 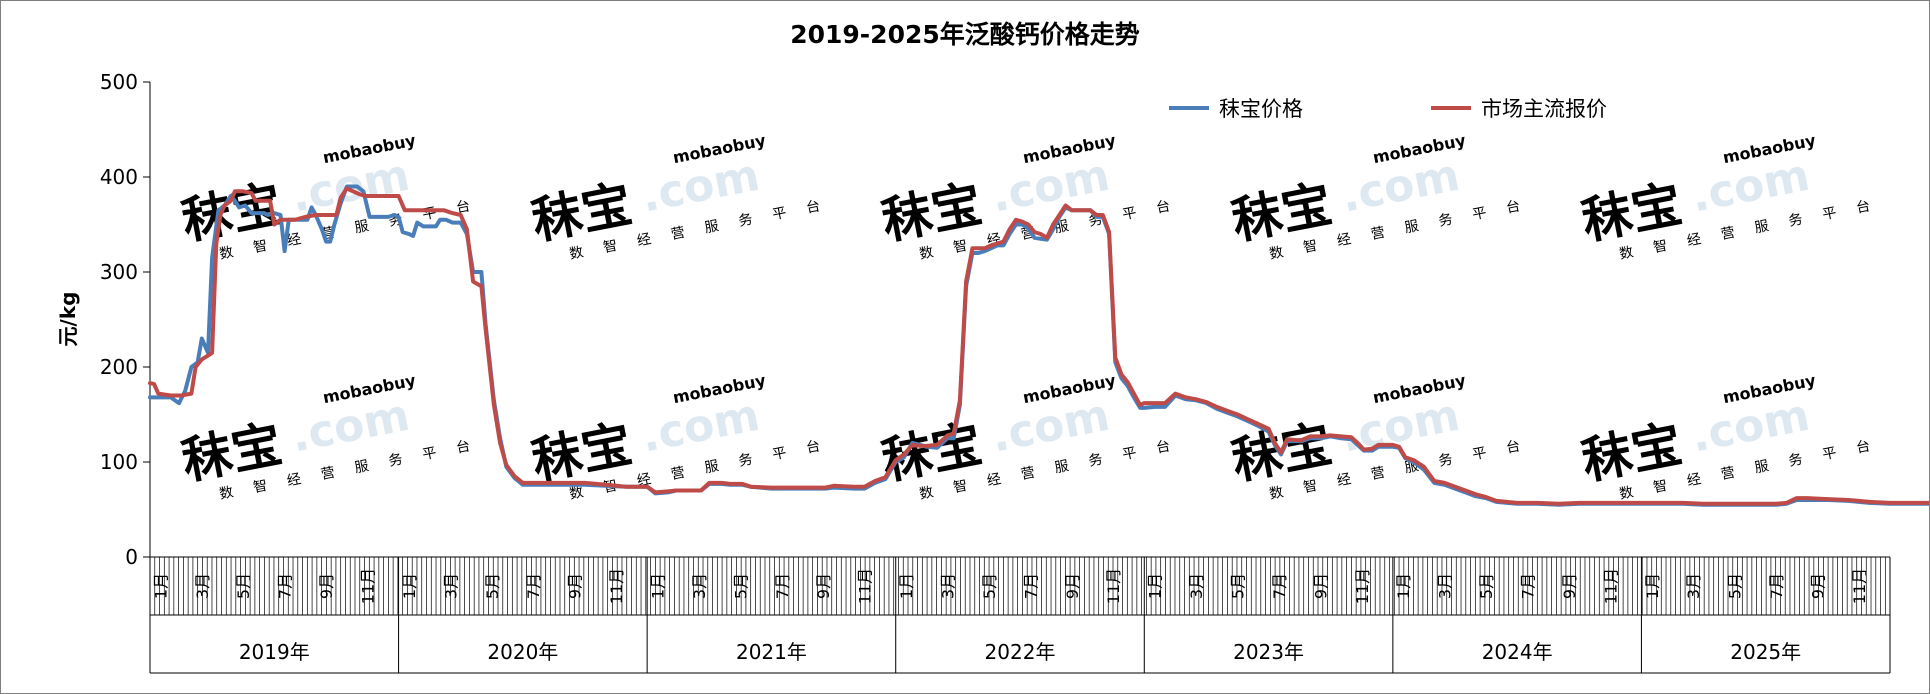 I want to click on y-axis-label: 元/kg, so click(x=68, y=319).